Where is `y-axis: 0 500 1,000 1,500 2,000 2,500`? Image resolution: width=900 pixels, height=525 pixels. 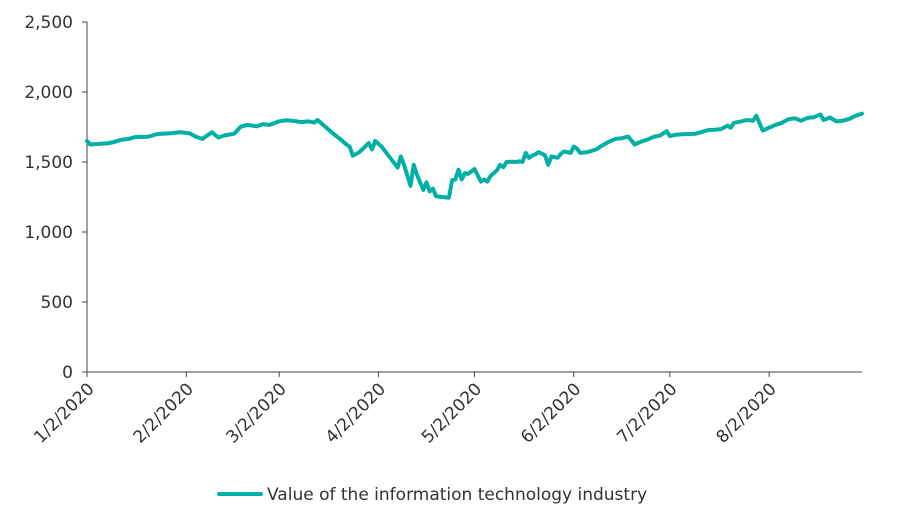
y-axis: 0 500 1,000 1,500 2,000 2,500 is located at coordinates (56, 198).